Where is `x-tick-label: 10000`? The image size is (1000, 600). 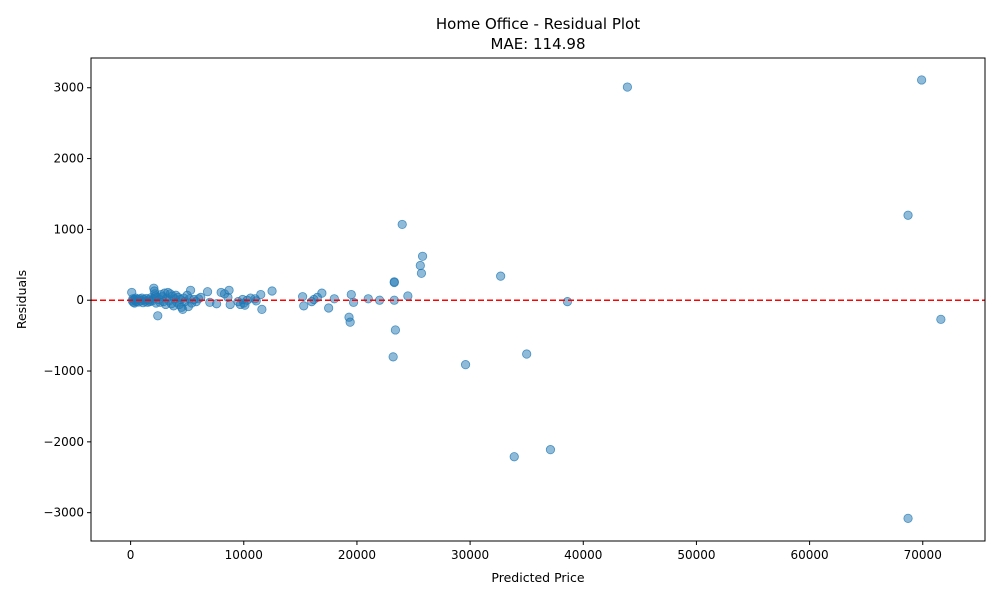
x-tick-label: 10000 is located at coordinates (244, 555).